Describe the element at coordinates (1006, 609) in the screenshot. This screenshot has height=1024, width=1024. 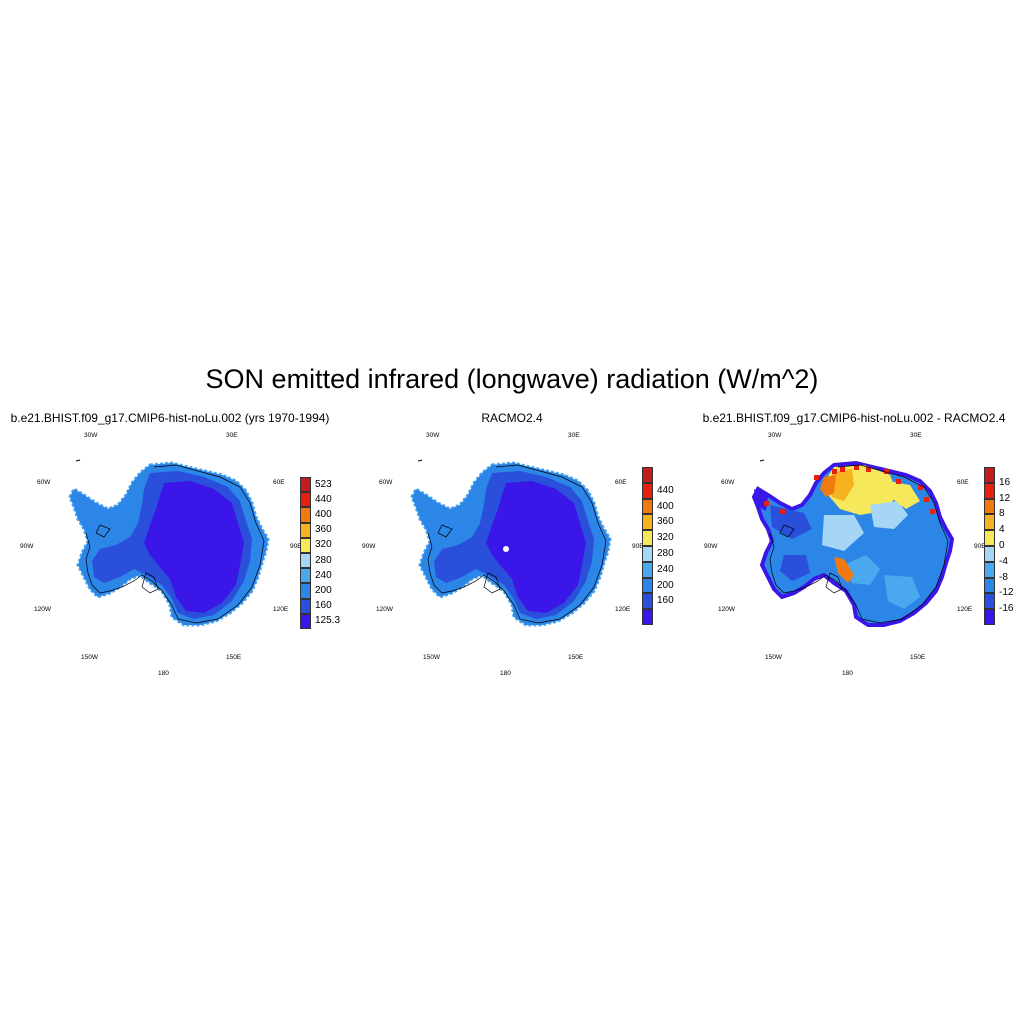
I see `colorbar-label: -16` at that location.